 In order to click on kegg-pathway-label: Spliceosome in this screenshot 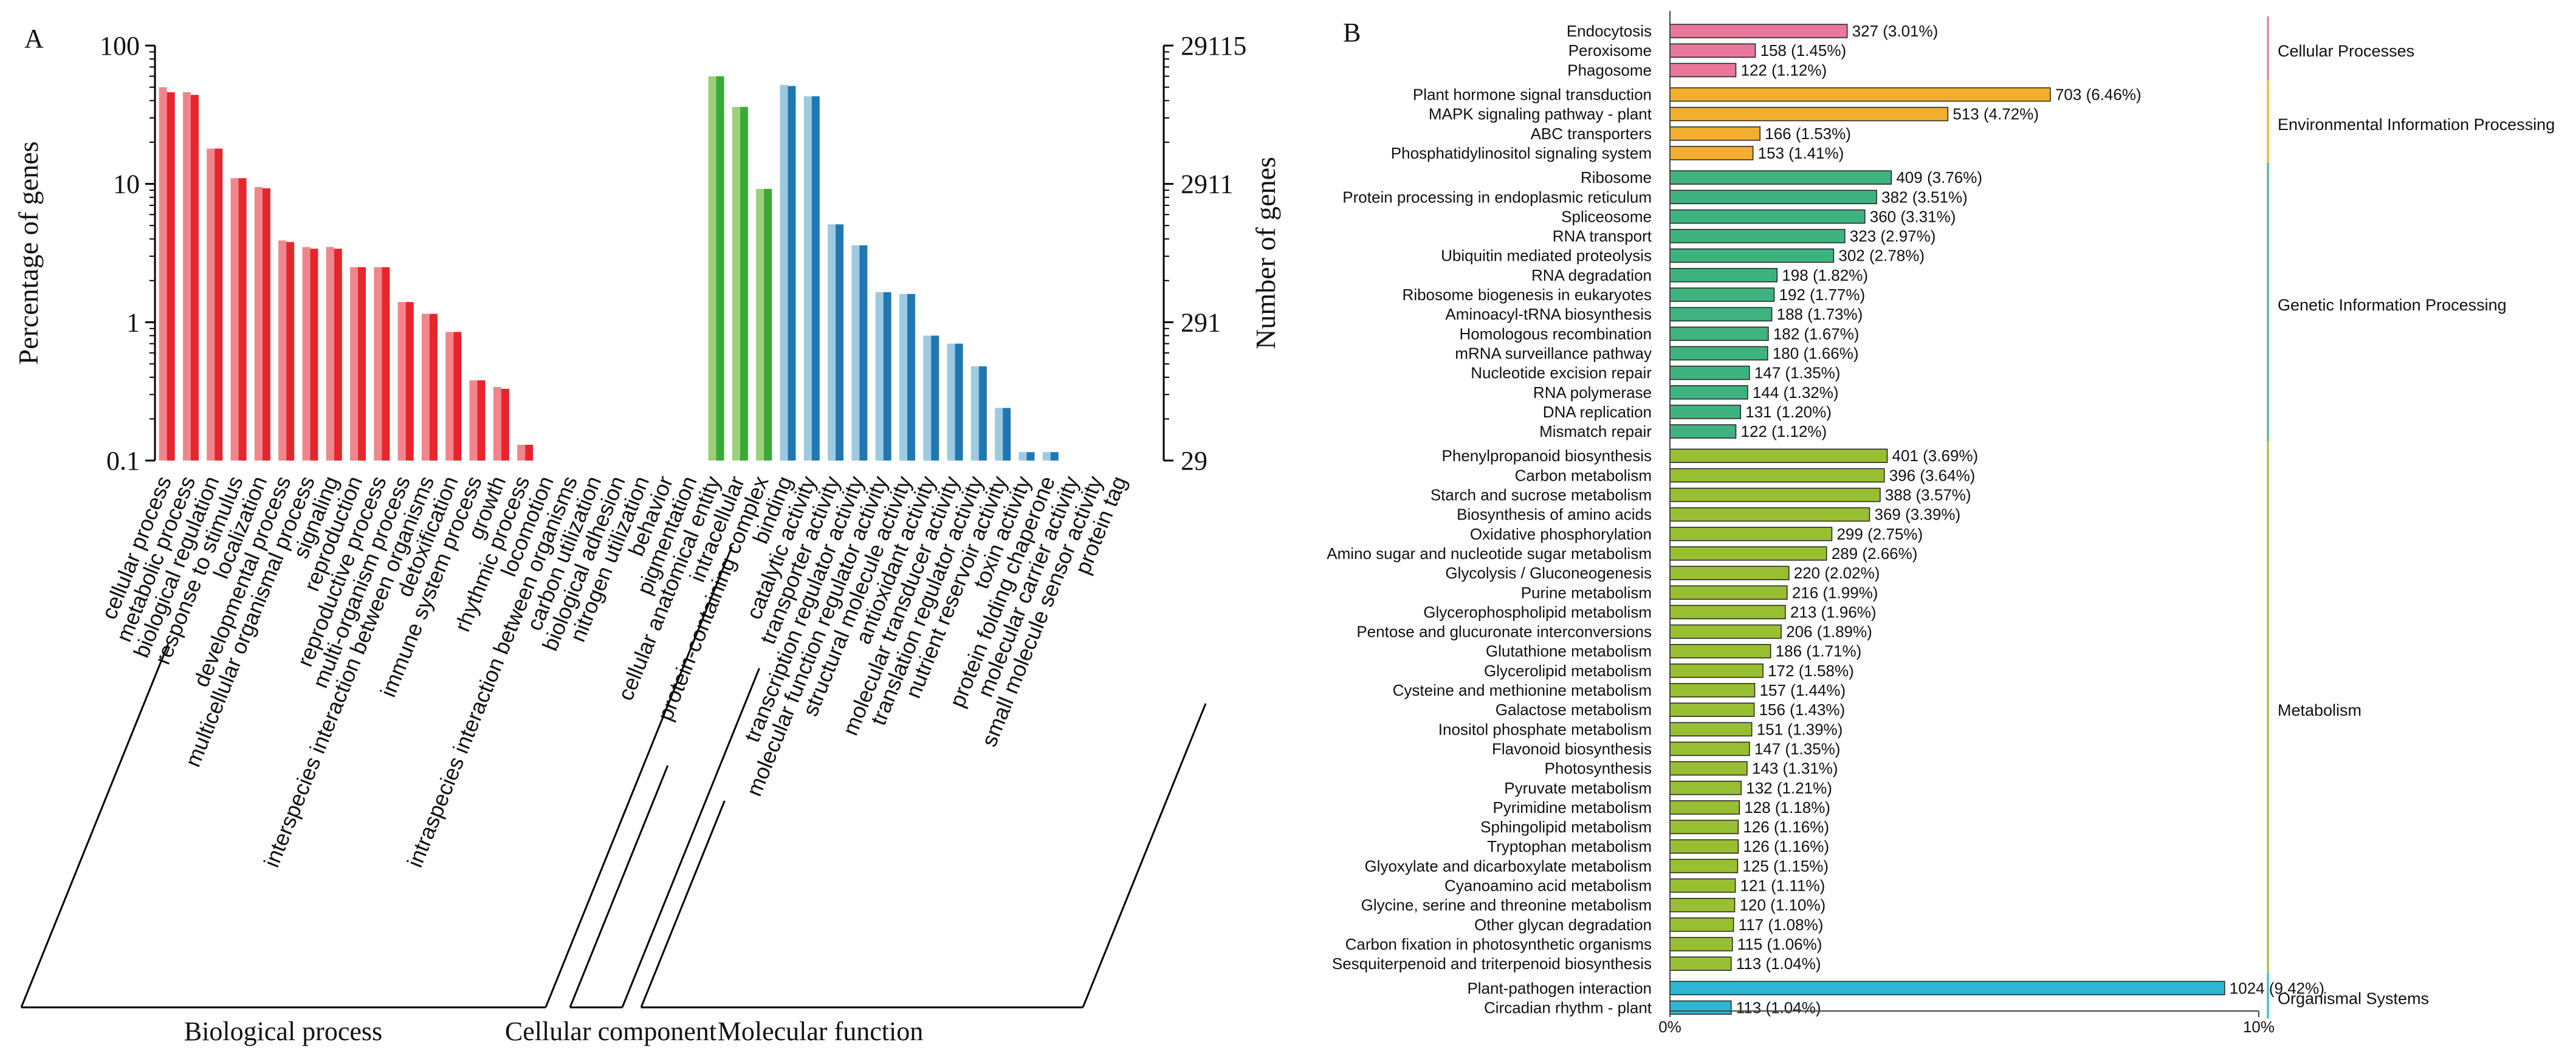, I will do `click(1606, 216)`.